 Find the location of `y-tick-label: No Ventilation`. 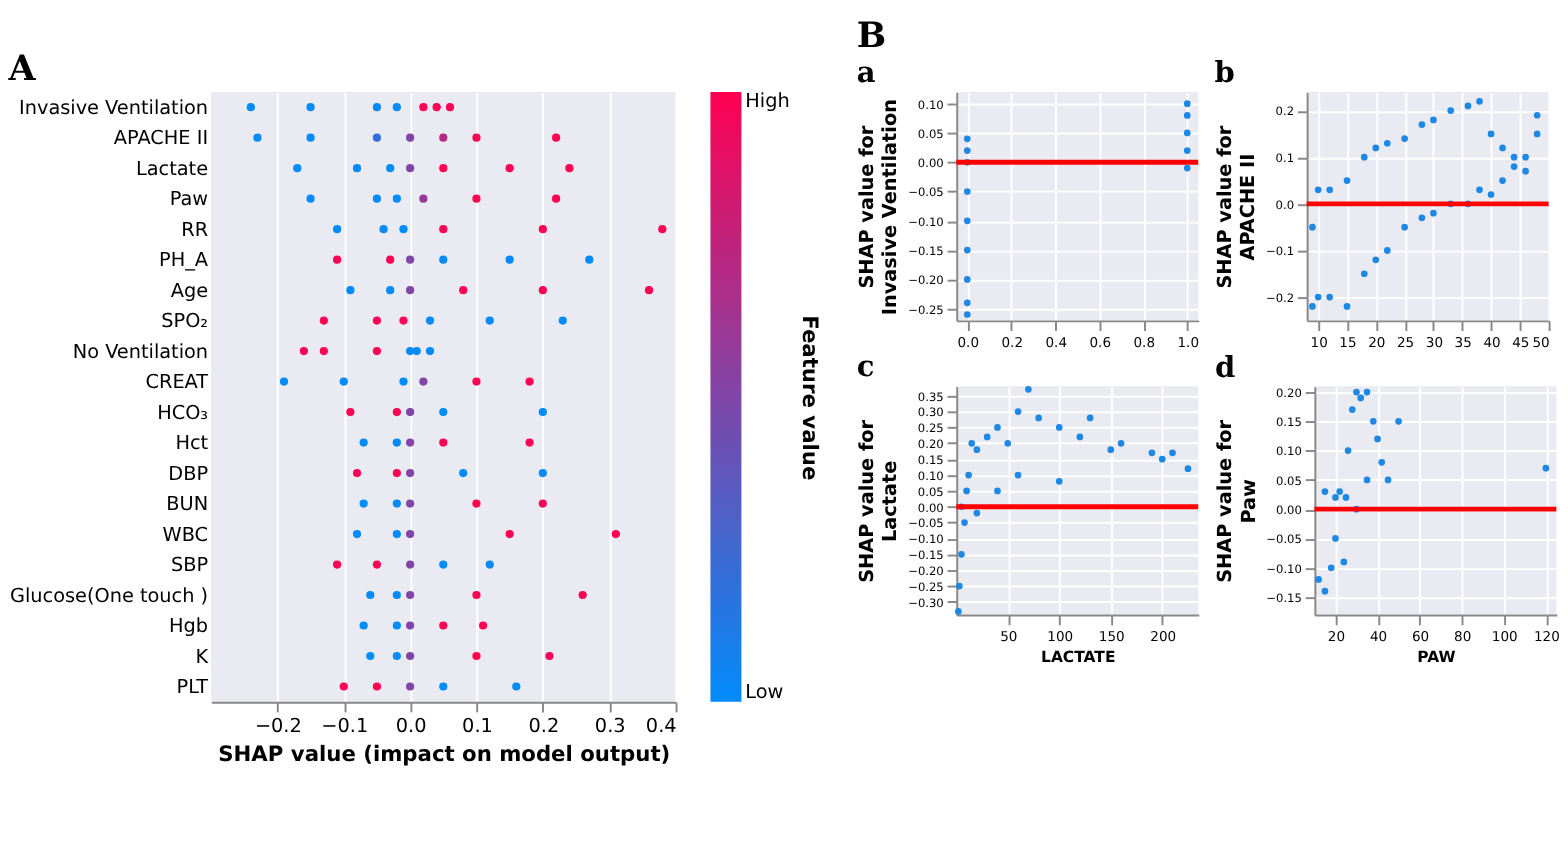

y-tick-label: No Ventilation is located at coordinates (140, 352).